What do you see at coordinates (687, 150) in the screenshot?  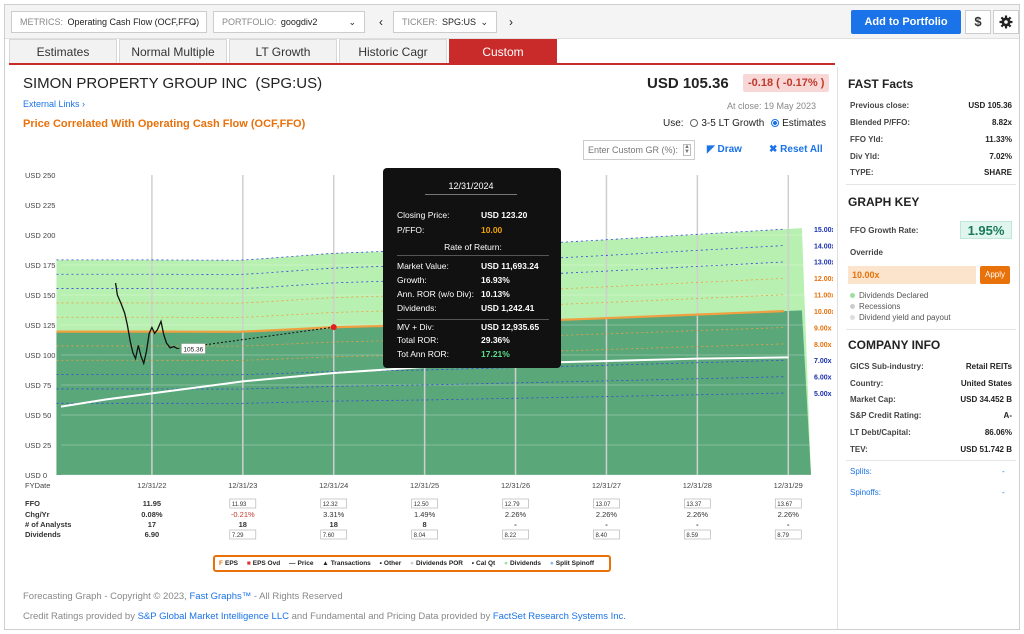 I see `stepper-icon: ▲ ▼` at bounding box center [687, 150].